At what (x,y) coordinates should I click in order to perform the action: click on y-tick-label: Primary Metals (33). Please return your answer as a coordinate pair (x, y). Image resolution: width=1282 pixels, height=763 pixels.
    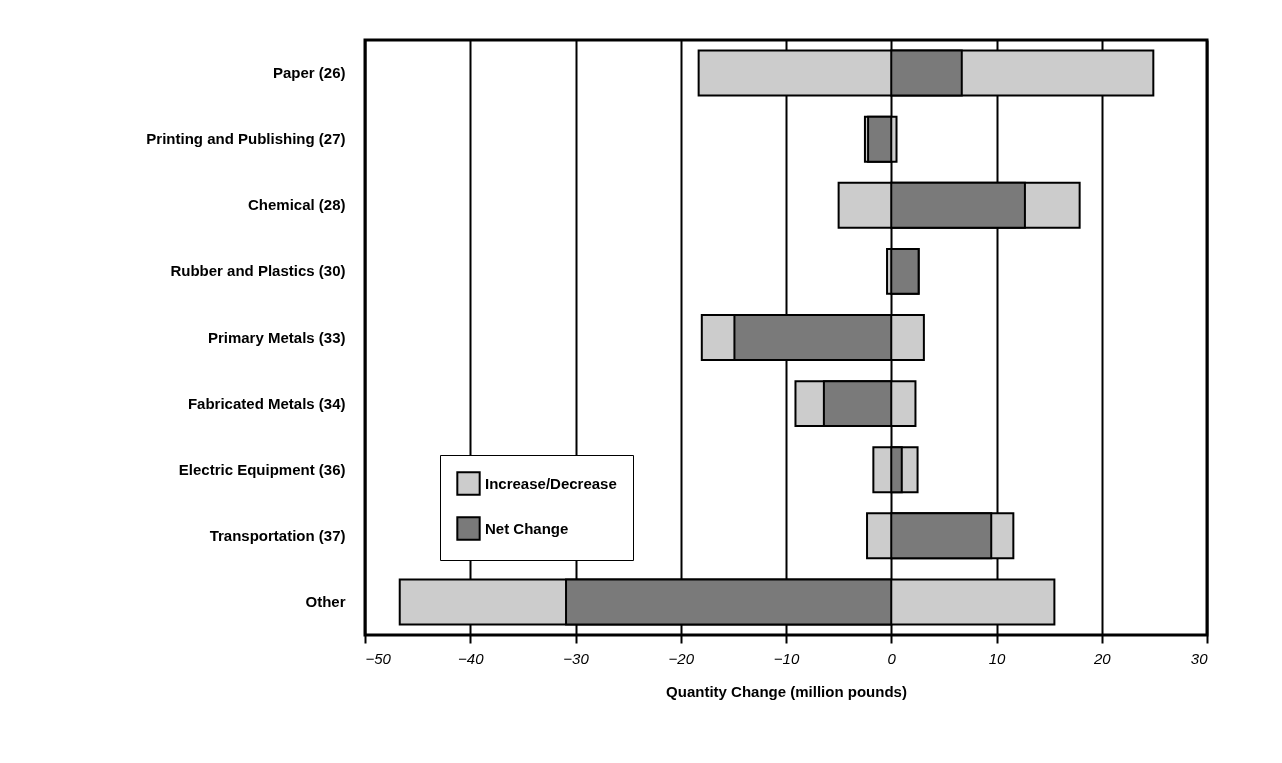
    Looking at the image, I should click on (276, 337).